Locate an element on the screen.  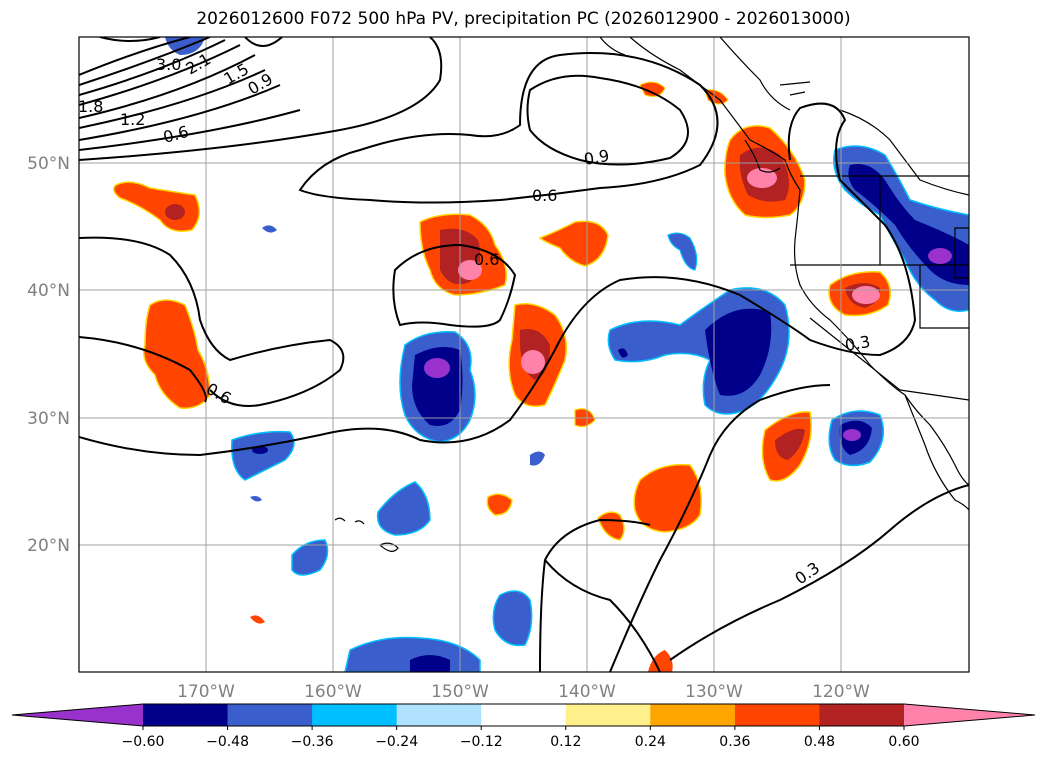
lat-label-40n: 40°N is located at coordinates (48, 291).